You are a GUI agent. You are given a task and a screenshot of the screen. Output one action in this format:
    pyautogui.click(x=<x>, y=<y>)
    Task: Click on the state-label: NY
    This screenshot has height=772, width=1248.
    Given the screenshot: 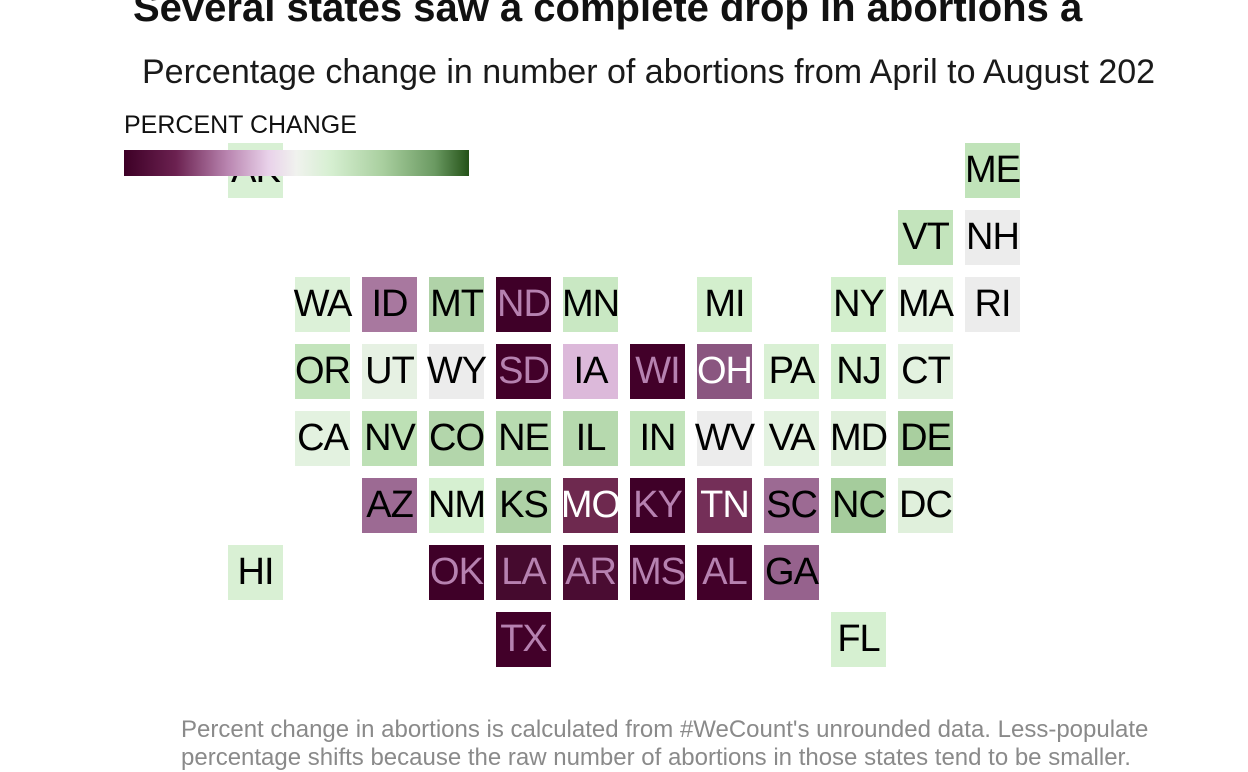 What is the action you would take?
    pyautogui.click(x=859, y=304)
    